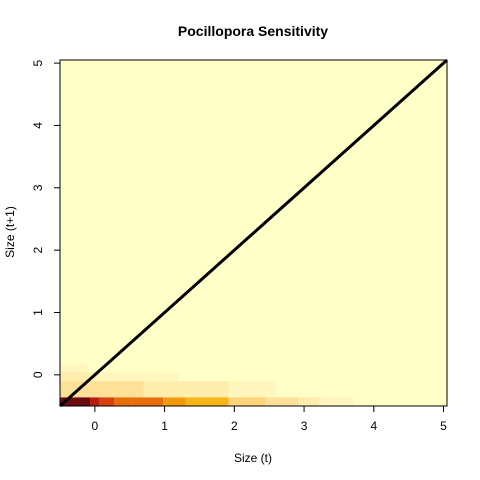  I want to click on y-axis-label: Size (t+1), so click(10, 232).